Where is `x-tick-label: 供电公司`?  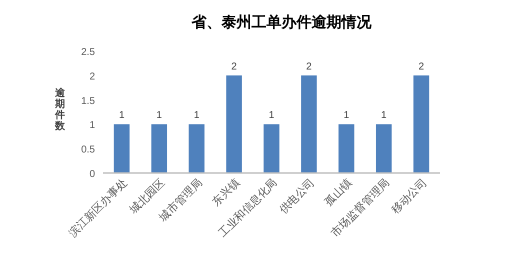
x-tick-label: 供电公司 is located at coordinates (297, 196).